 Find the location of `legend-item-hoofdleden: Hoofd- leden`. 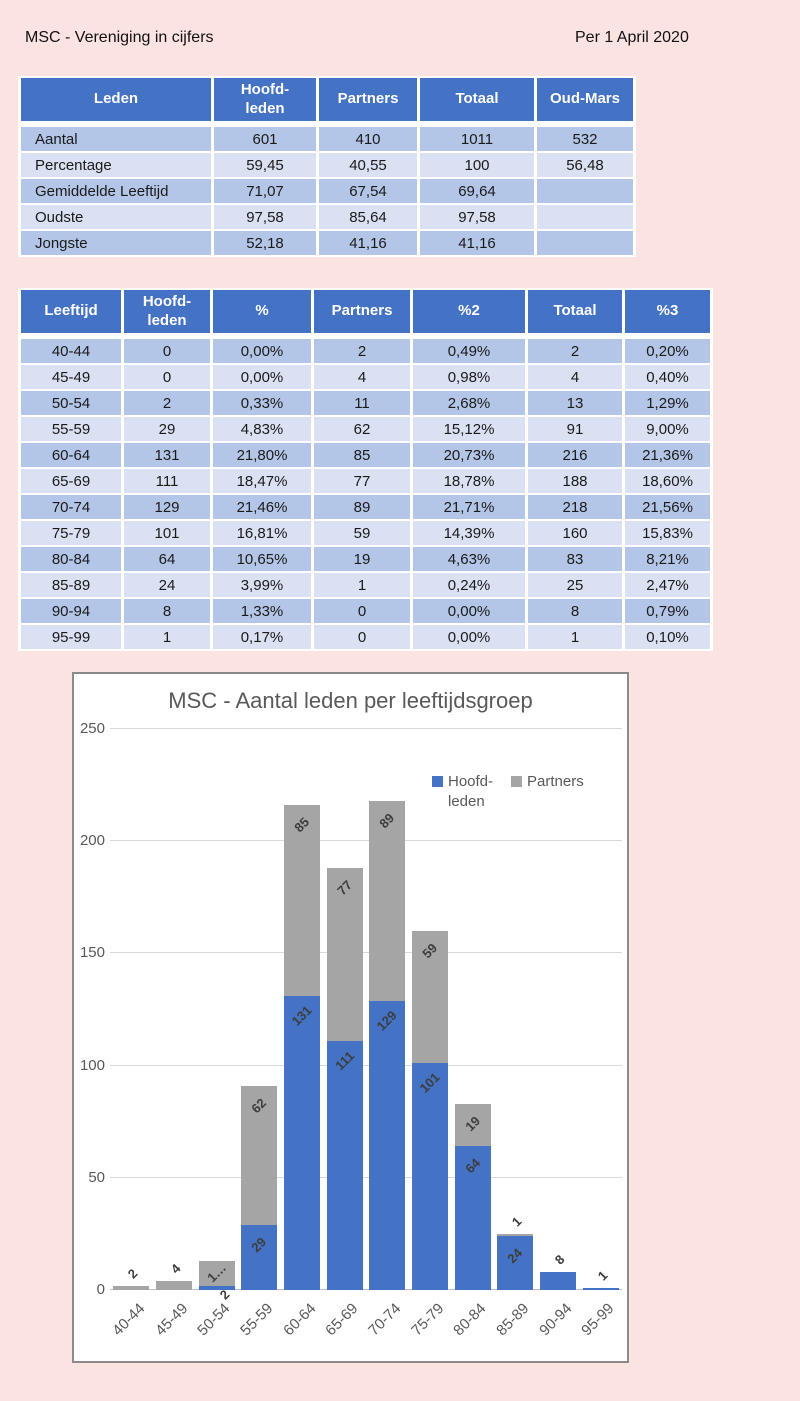

legend-item-hoofdleden: Hoofd- leden is located at coordinates (462, 792).